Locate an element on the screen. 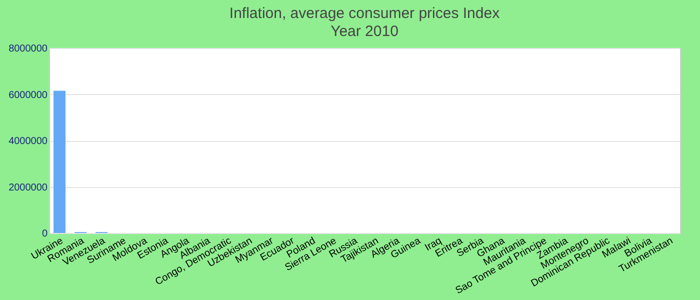 The height and width of the screenshot is (300, 700). chart-title: Inflation, average consumer prices Index is located at coordinates (364, 13).